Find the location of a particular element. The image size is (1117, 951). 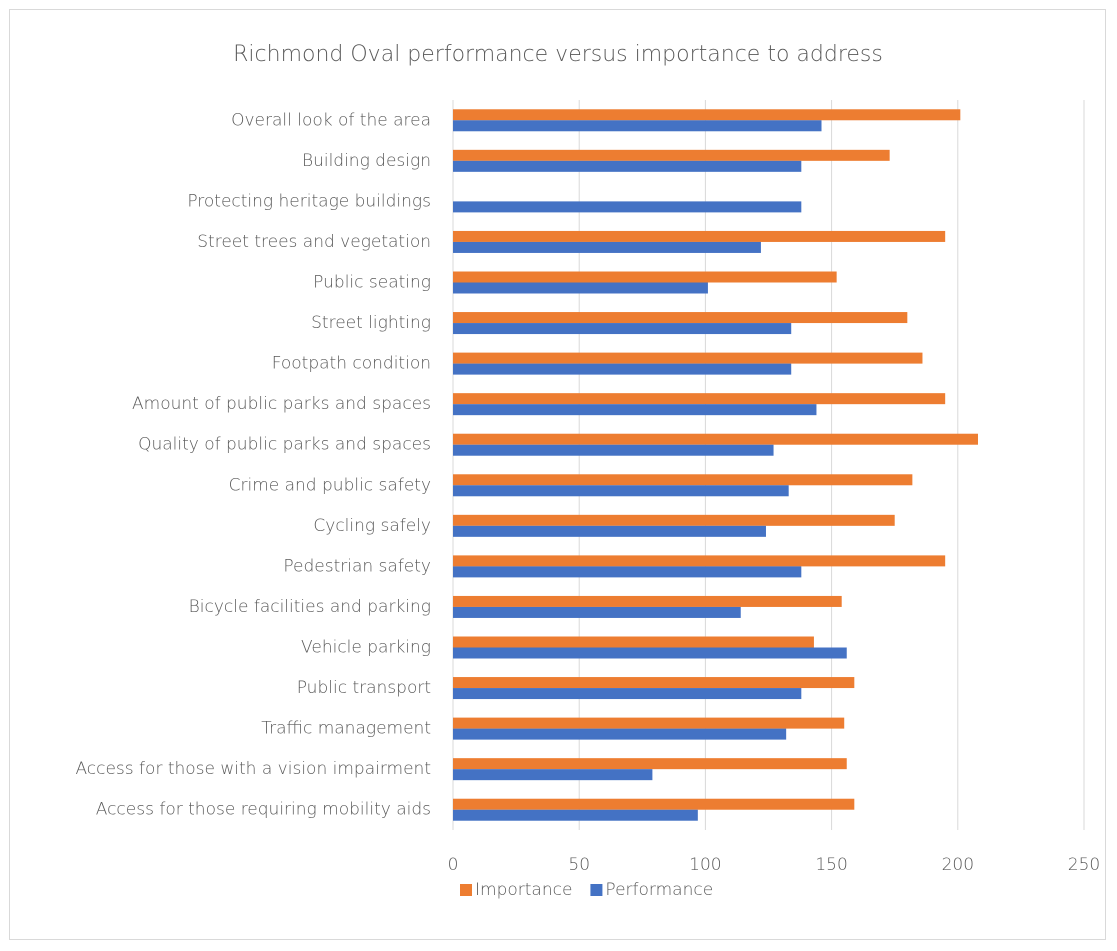

x-tick-label: 250 is located at coordinates (1084, 865).